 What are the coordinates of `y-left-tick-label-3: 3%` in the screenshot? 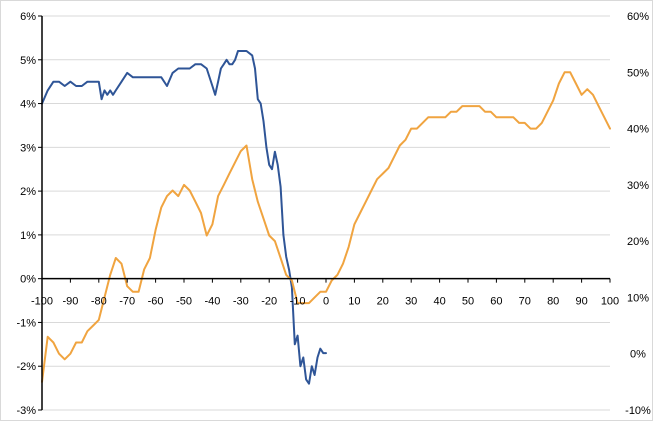 It's located at (28, 148).